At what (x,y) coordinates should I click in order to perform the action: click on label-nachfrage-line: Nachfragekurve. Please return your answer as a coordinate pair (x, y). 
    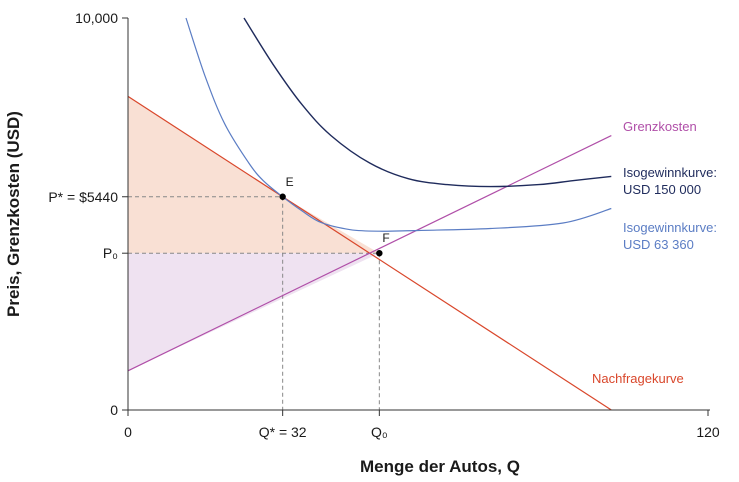
    Looking at the image, I should click on (638, 378).